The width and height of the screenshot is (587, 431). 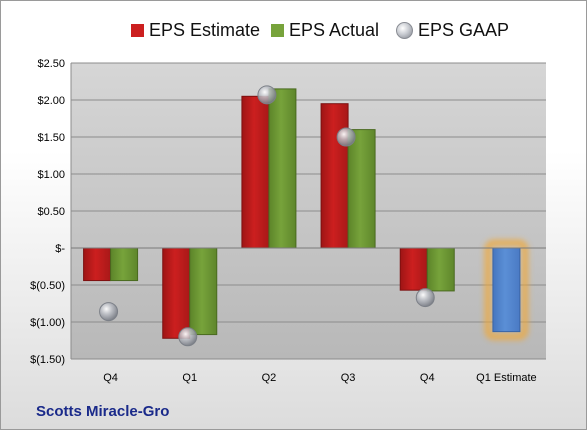 What do you see at coordinates (464, 29) in the screenshot?
I see `legend-label-gaap: EPS GAAP` at bounding box center [464, 29].